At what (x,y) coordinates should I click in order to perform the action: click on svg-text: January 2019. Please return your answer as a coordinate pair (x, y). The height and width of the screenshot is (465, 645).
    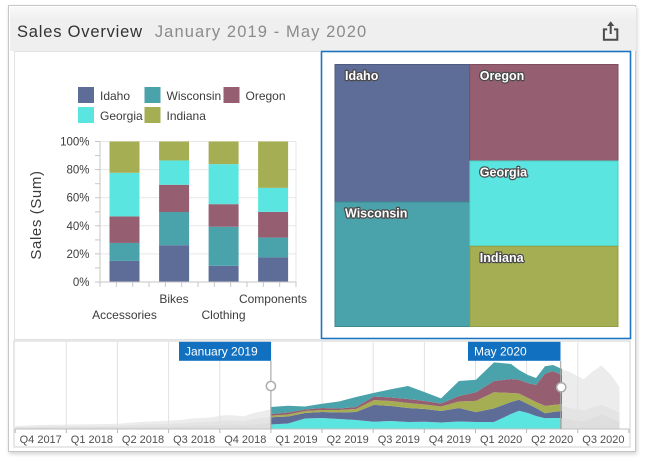
    Looking at the image, I should click on (221, 351).